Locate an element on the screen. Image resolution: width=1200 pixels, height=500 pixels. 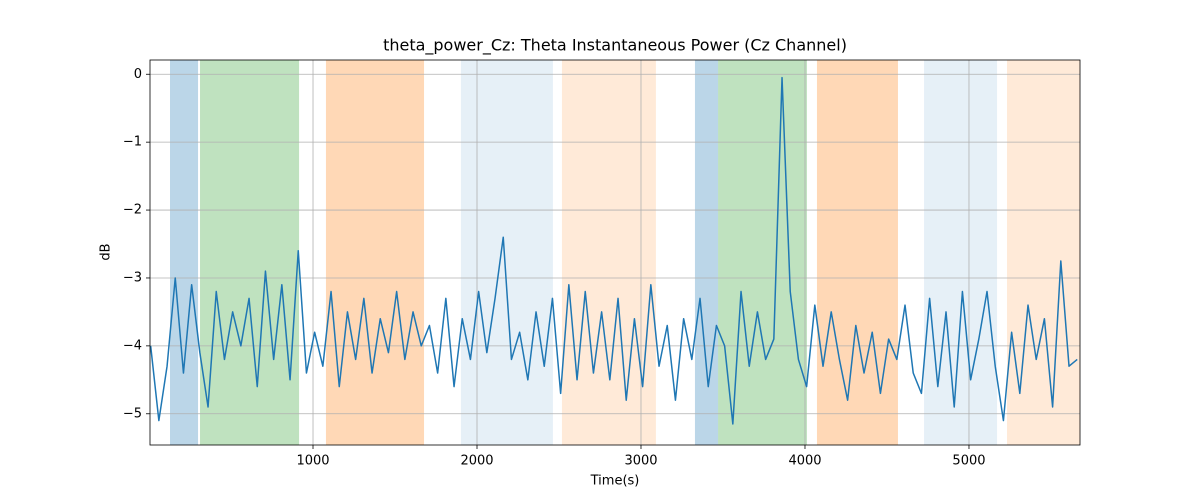
y-tick-label: −5 is located at coordinates (132, 413).